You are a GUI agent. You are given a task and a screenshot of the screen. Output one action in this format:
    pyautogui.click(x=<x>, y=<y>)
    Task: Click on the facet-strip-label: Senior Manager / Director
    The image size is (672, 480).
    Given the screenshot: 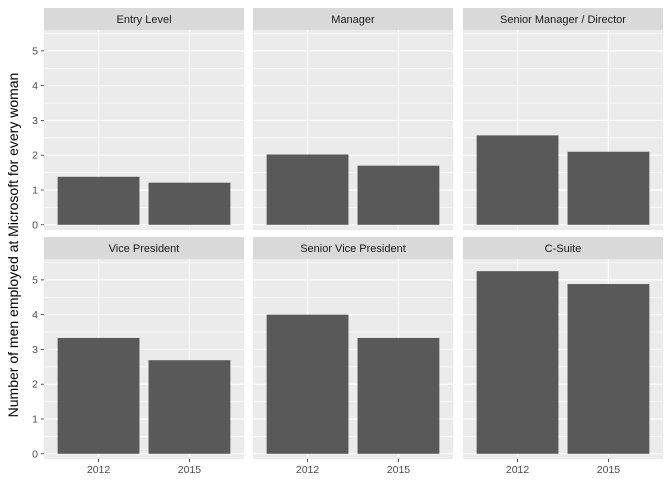 What is the action you would take?
    pyautogui.click(x=563, y=20)
    